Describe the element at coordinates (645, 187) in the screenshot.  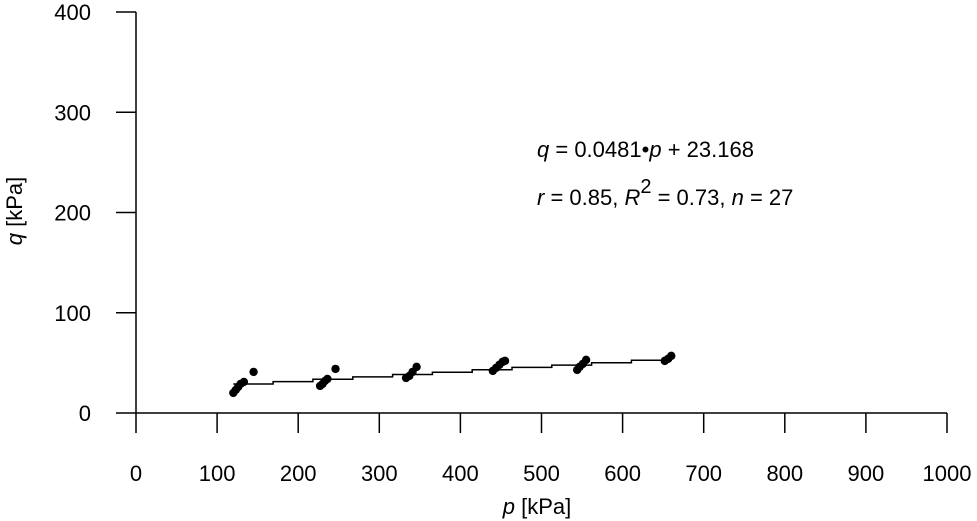
I see `stat-R-superscript: 2` at that location.